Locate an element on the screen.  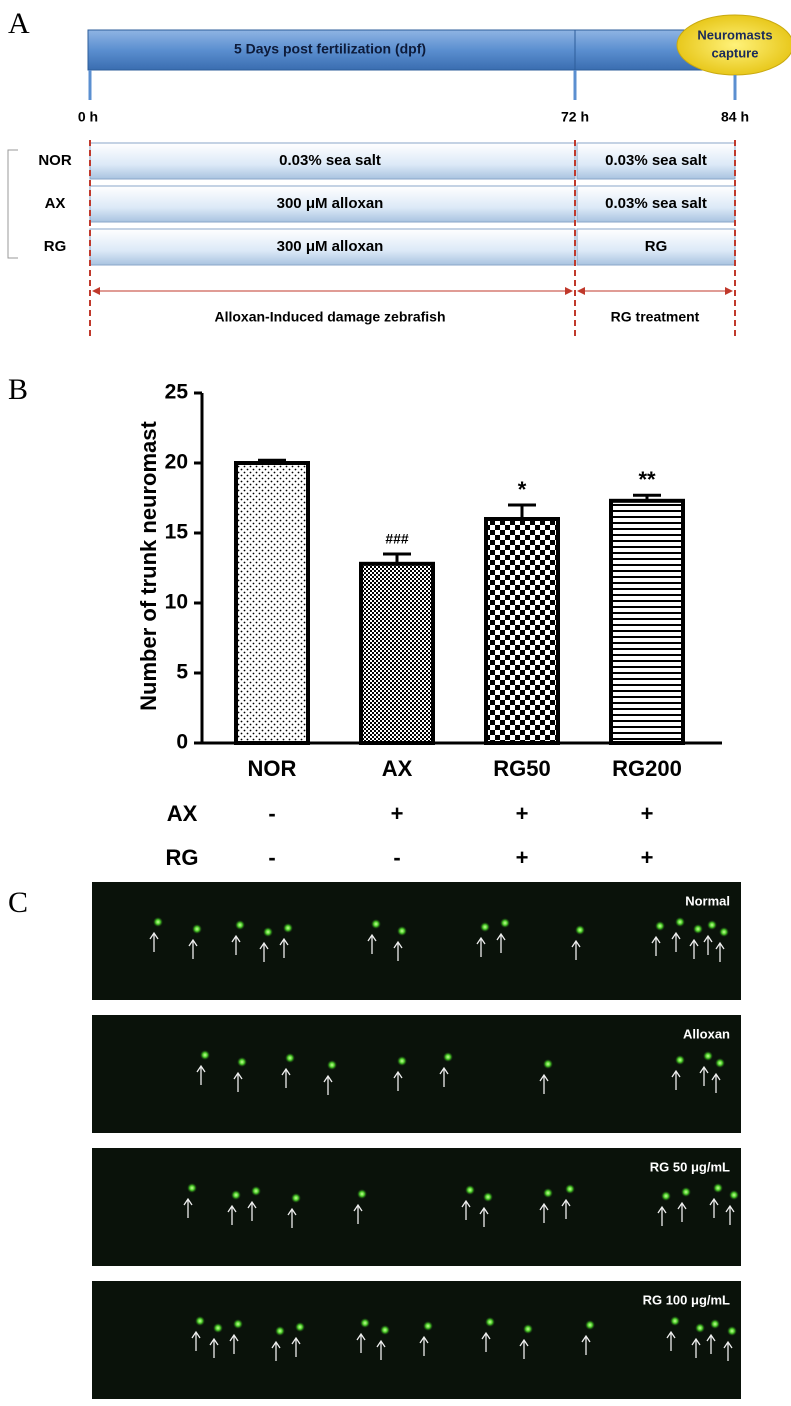
phase-label: 300 μM alloxan is located at coordinates (330, 246).